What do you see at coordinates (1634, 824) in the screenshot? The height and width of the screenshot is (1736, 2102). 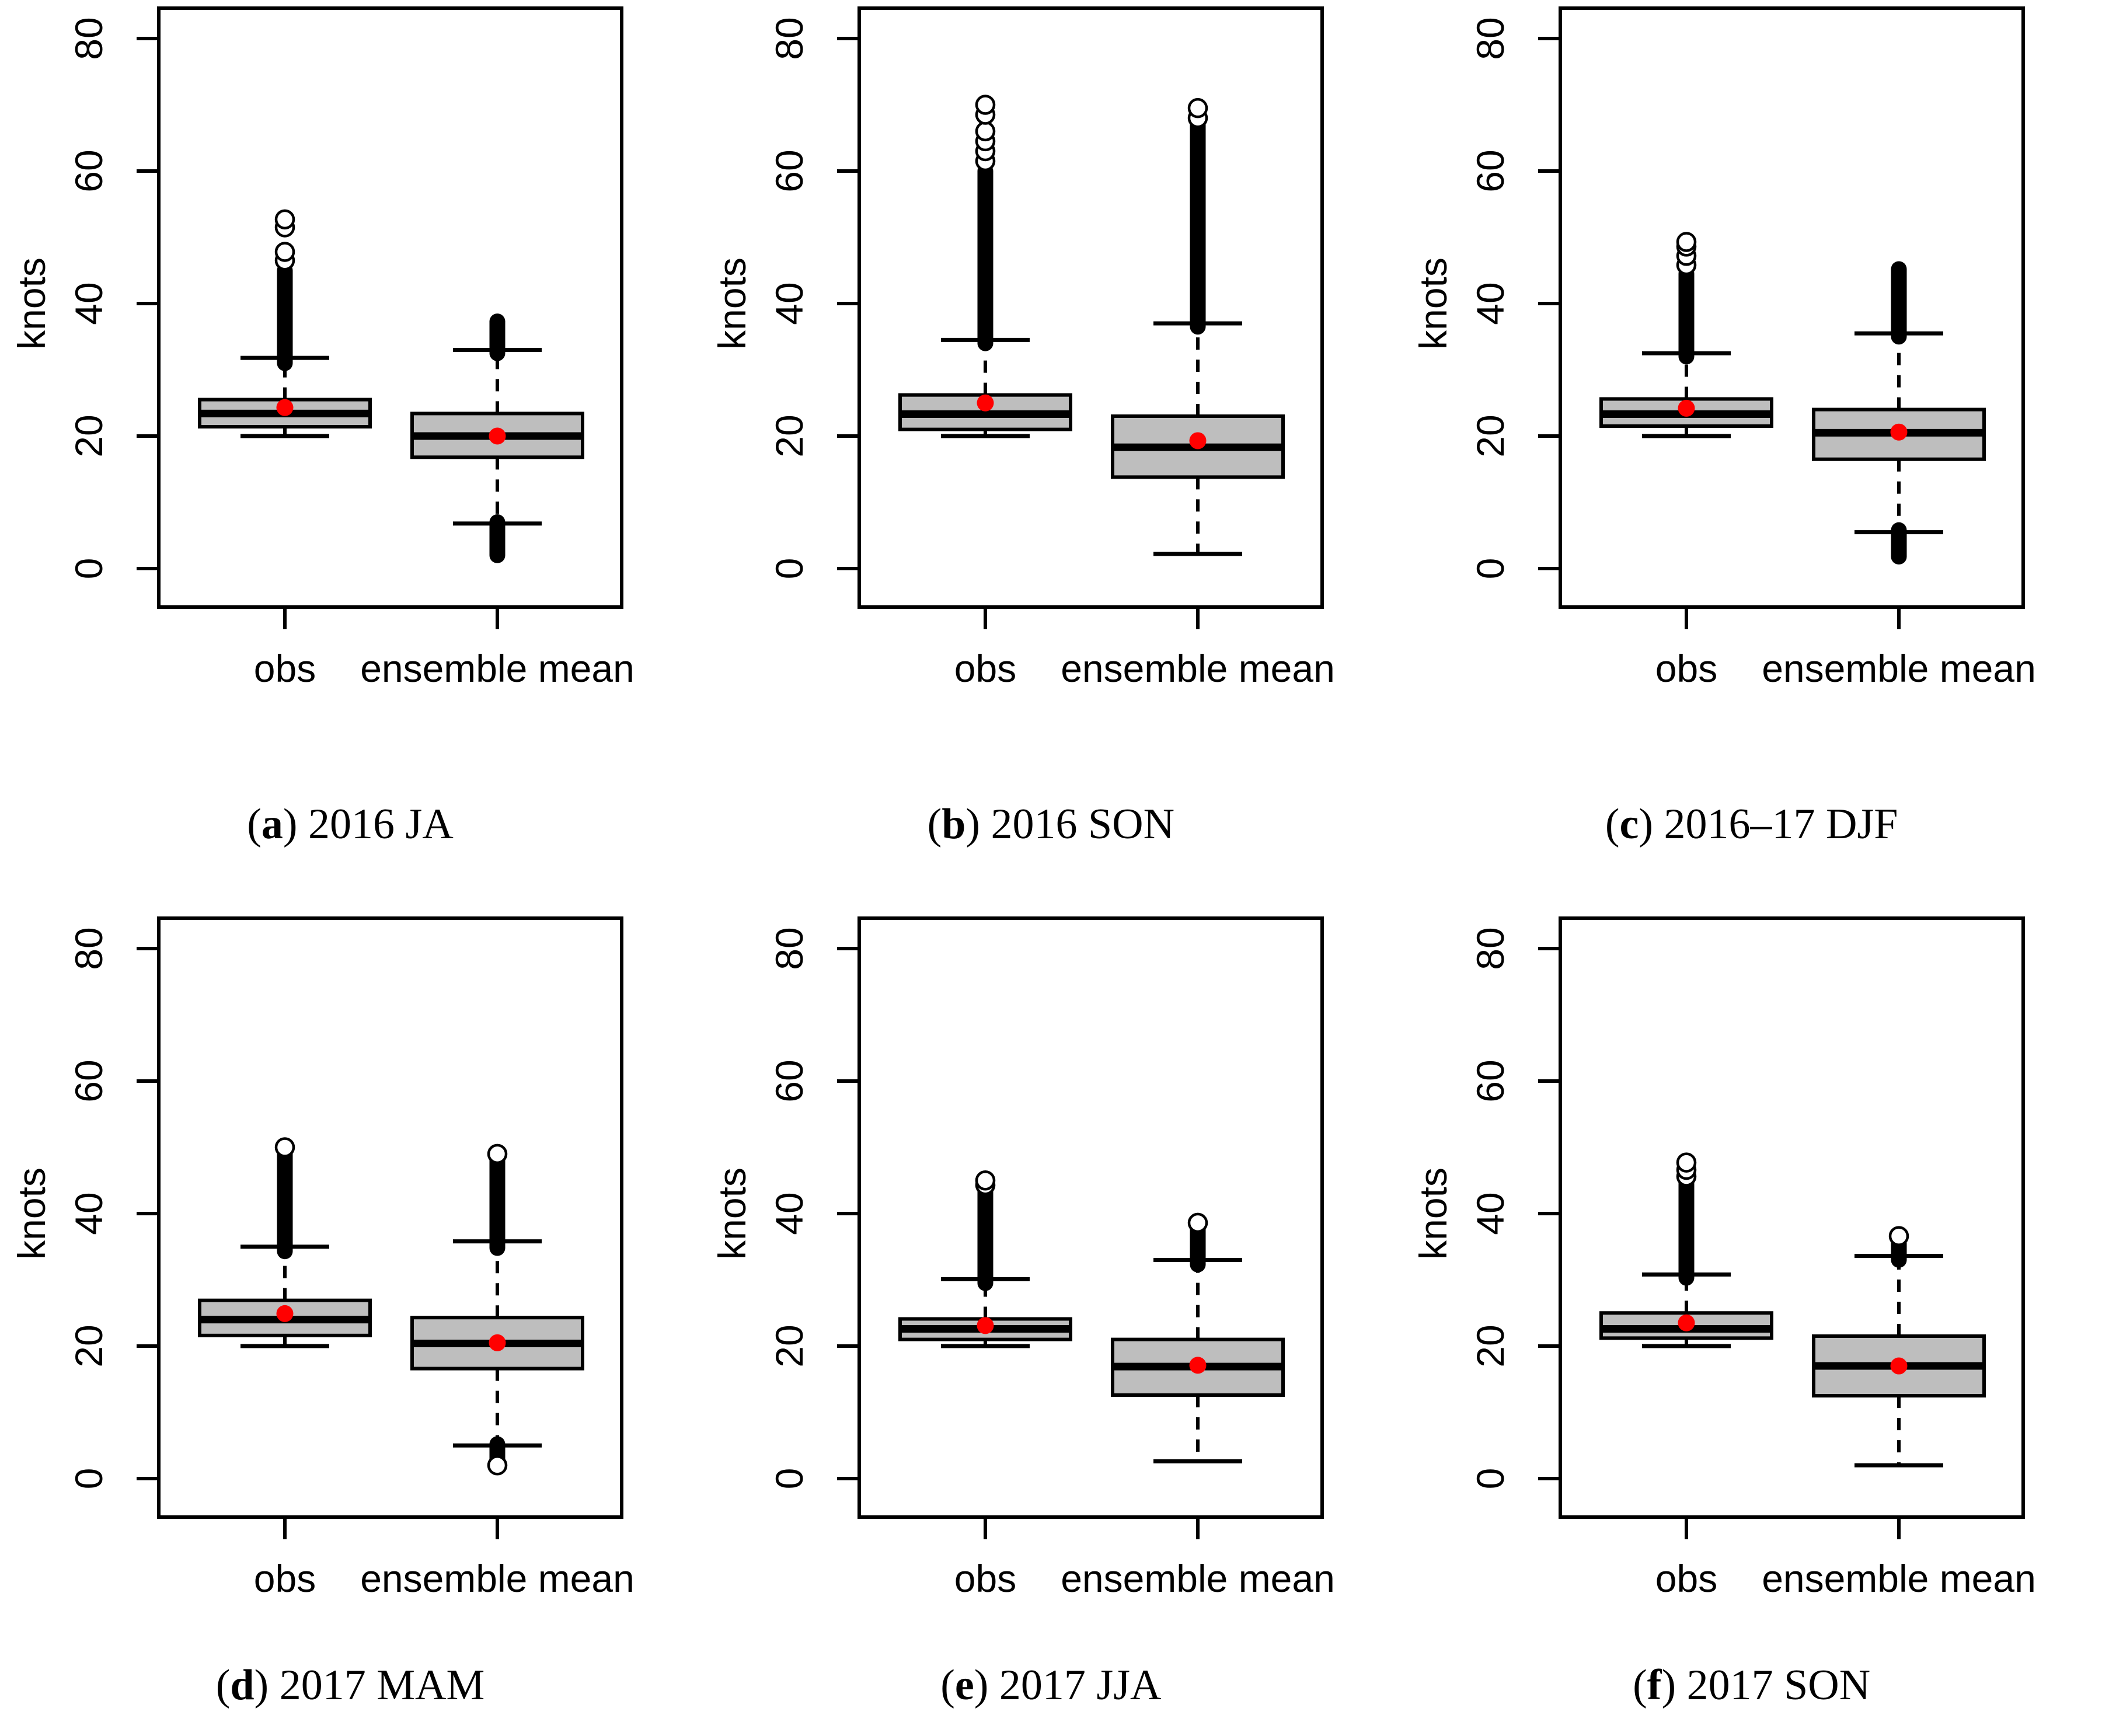 I see `caption-letter: c` at bounding box center [1634, 824].